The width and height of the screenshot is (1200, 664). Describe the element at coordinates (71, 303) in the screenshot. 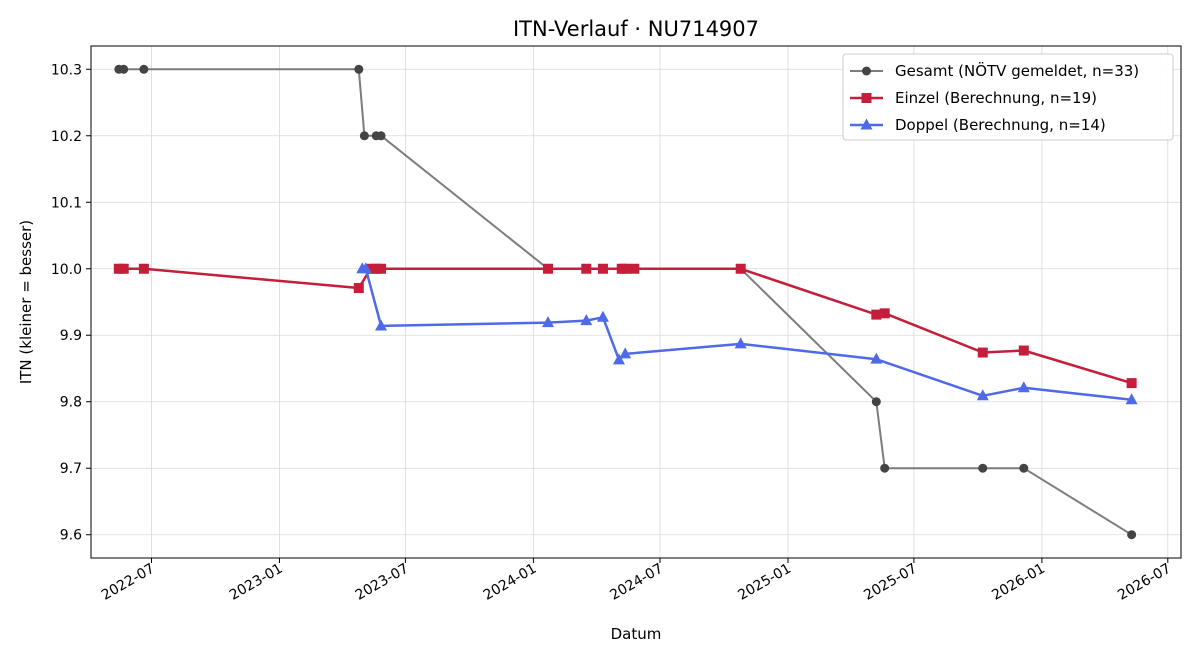

I see `y-axis: 9.6 9.7 9.8 9.9 10.0 10.1 10.2 10.3` at that location.